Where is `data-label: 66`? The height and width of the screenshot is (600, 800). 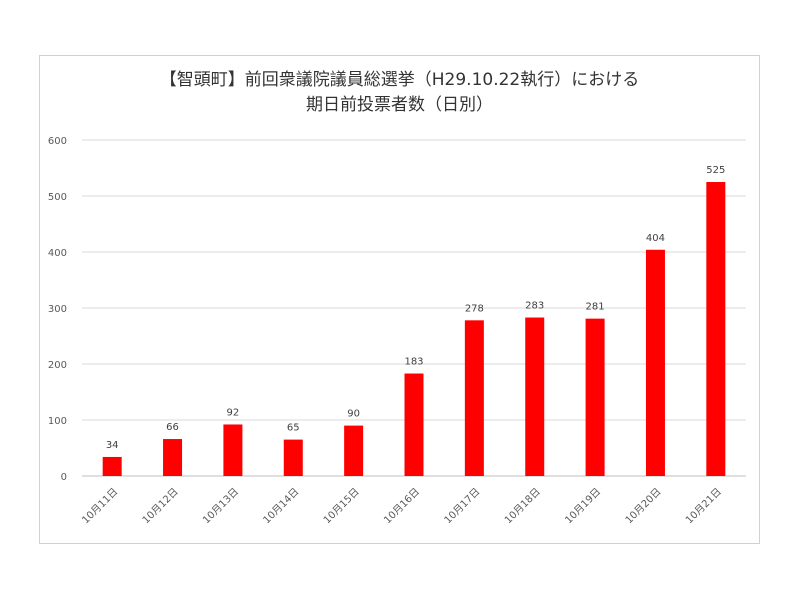 data-label: 66 is located at coordinates (172, 427).